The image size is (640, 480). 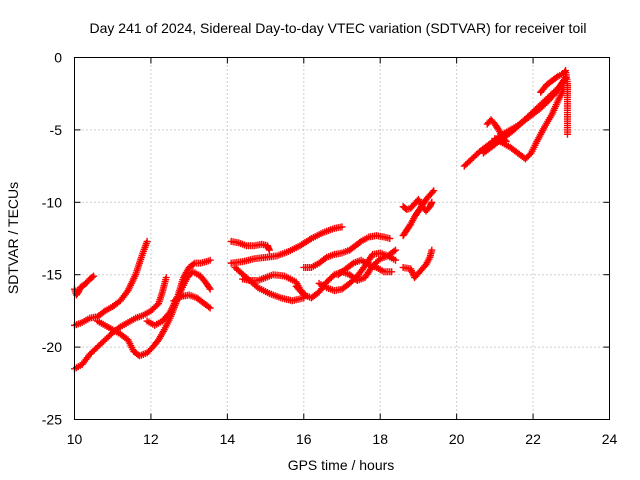 What do you see at coordinates (304, 439) in the screenshot?
I see `x-tick-label: 16` at bounding box center [304, 439].